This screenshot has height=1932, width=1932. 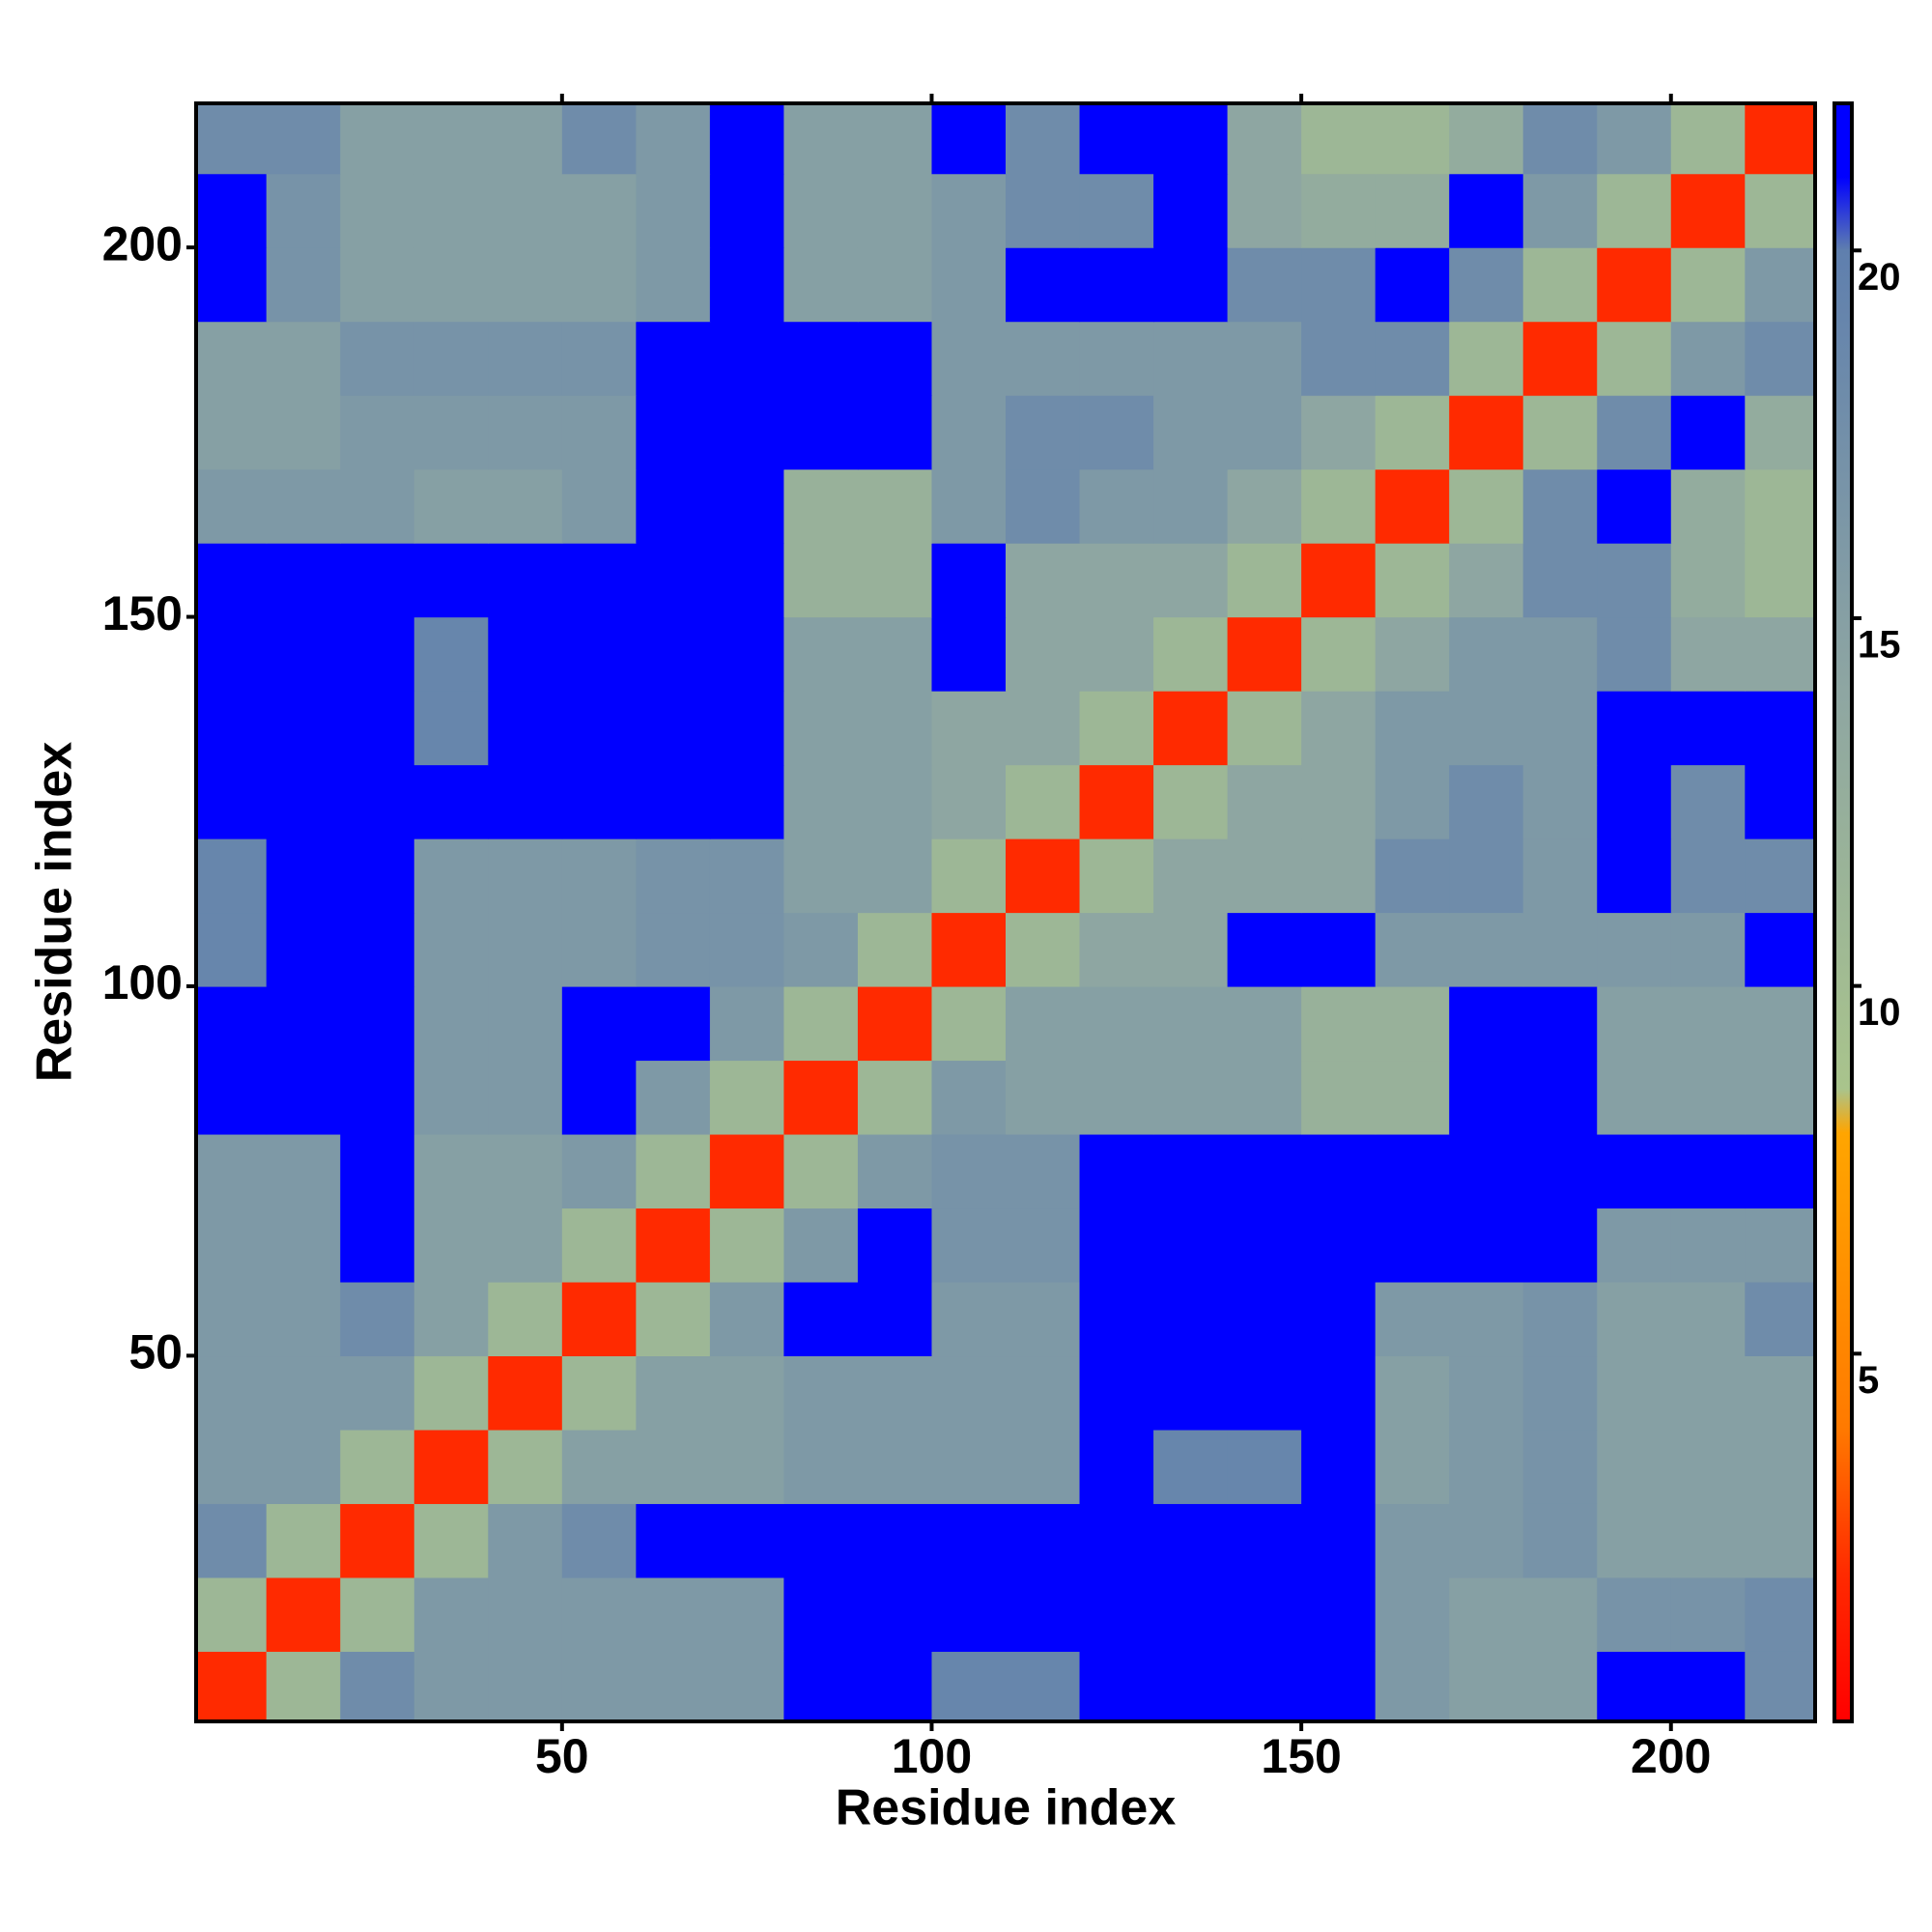 What do you see at coordinates (142, 613) in the screenshot?
I see `y-tick-label: 150` at bounding box center [142, 613].